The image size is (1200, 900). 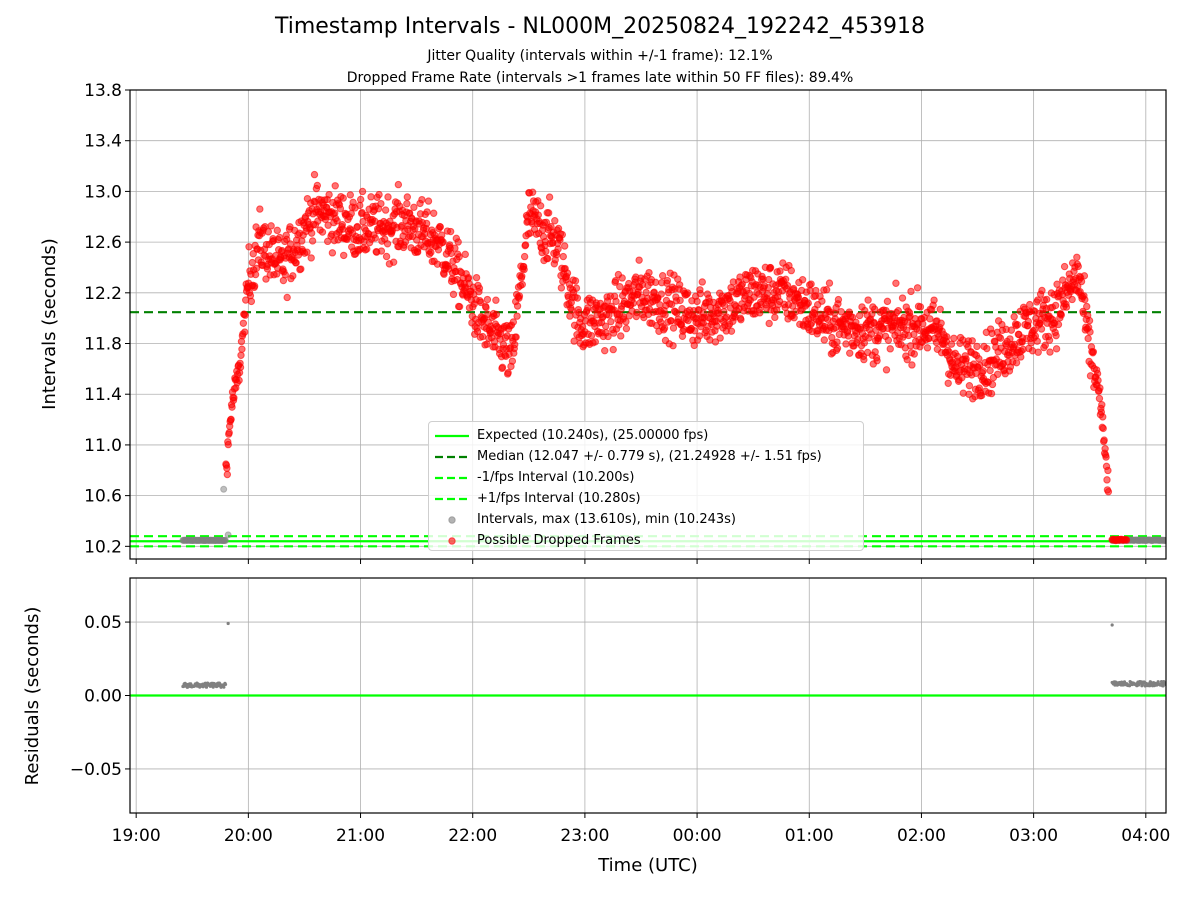 I want to click on legend-dashed-line-icon, so click(x=452, y=478).